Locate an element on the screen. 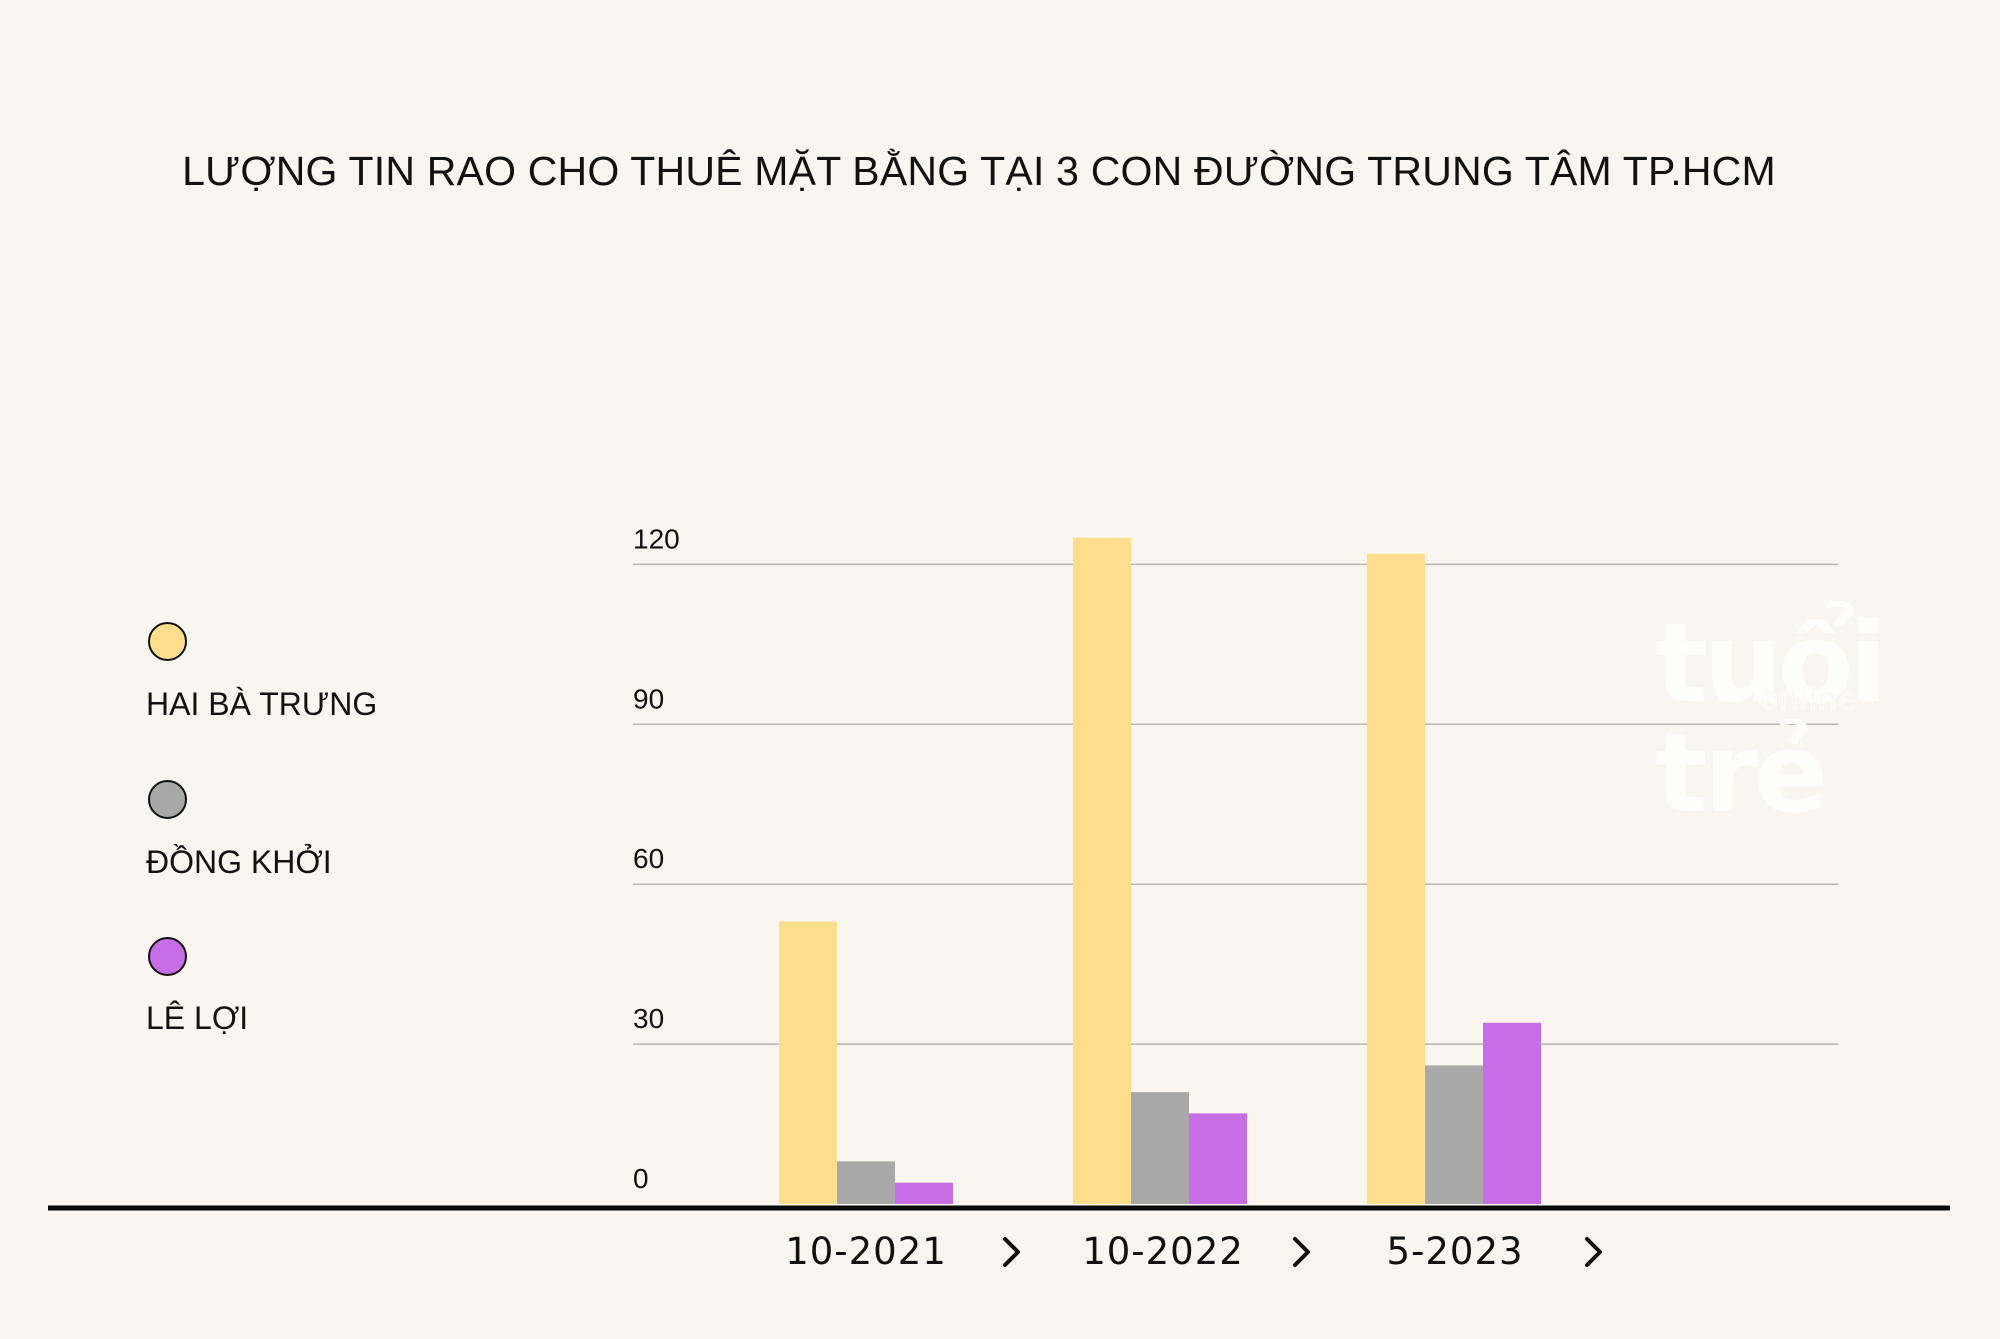  watermark-logo: tuổi trẻ is located at coordinates (1771, 718).